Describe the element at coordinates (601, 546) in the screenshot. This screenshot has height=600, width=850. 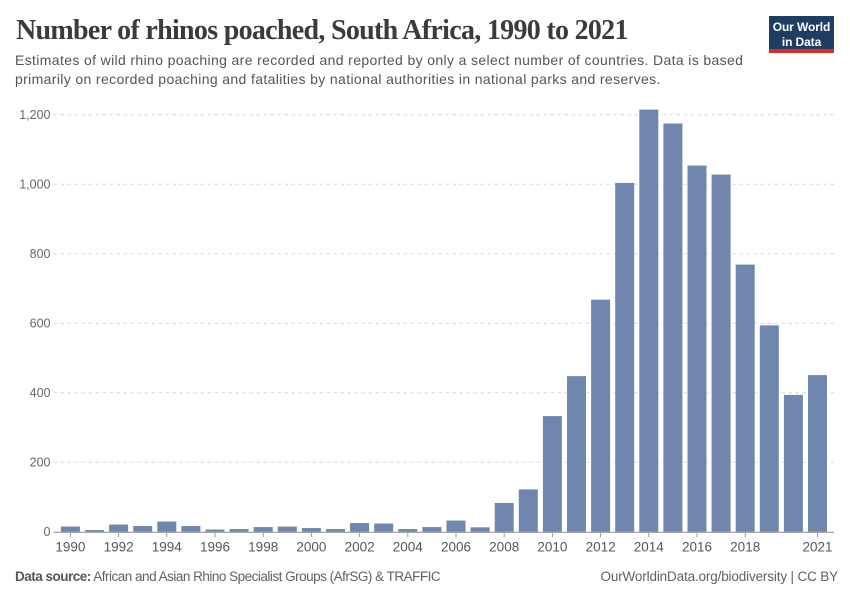
I see `svg-text: 2012` at that location.